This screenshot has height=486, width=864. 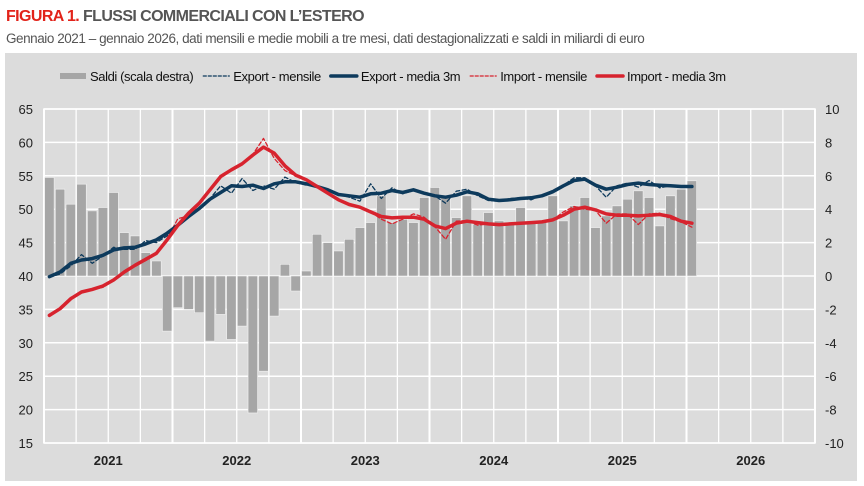 What do you see at coordinates (26, 176) in the screenshot?
I see `left-tick-label: 55` at bounding box center [26, 176].